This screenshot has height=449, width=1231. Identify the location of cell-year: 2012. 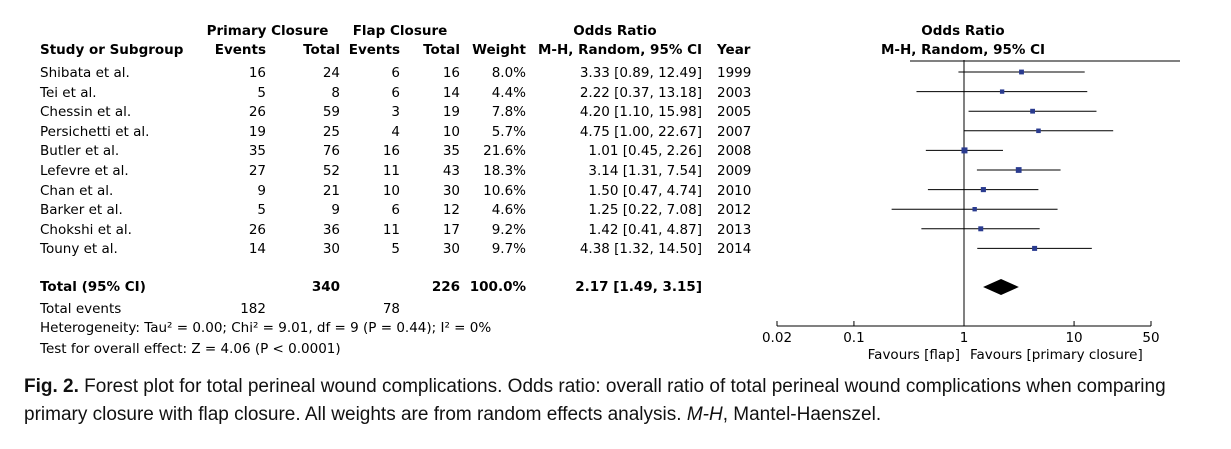
(734, 210).